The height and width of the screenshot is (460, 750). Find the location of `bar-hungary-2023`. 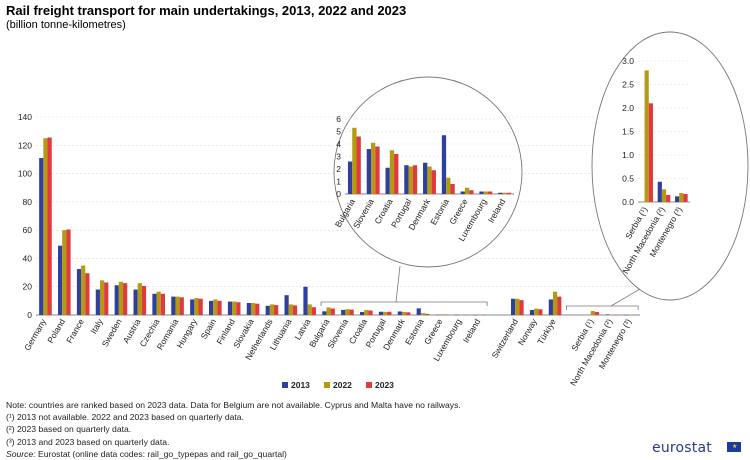

bar-hungary-2023 is located at coordinates (201, 307).